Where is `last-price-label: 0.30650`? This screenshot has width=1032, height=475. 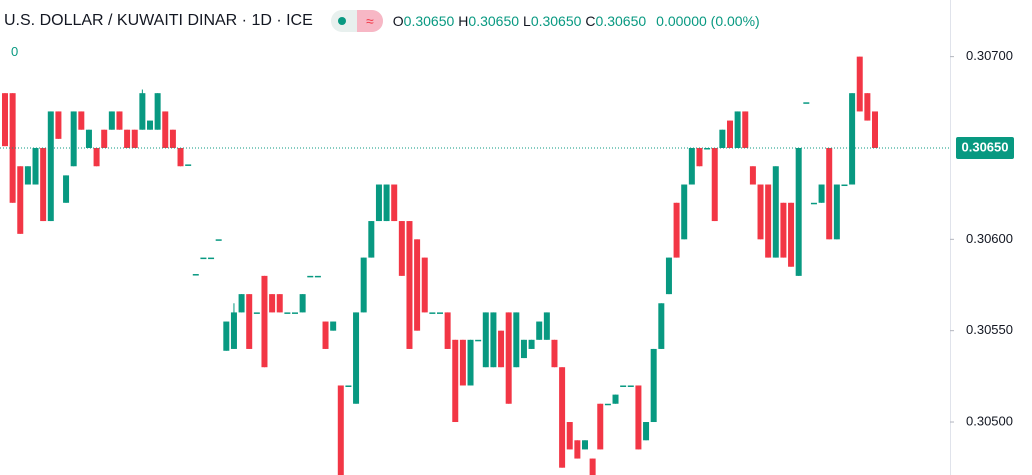
last-price-label: 0.30650 is located at coordinates (985, 146).